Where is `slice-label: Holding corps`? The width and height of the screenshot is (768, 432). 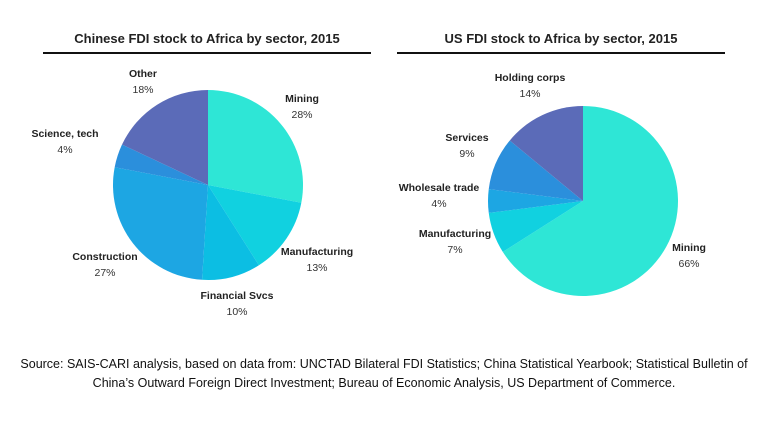 slice-label: Holding corps is located at coordinates (530, 78).